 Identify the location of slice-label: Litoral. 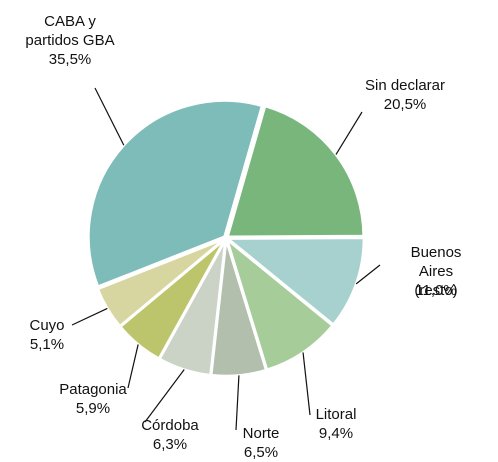
(336, 414).